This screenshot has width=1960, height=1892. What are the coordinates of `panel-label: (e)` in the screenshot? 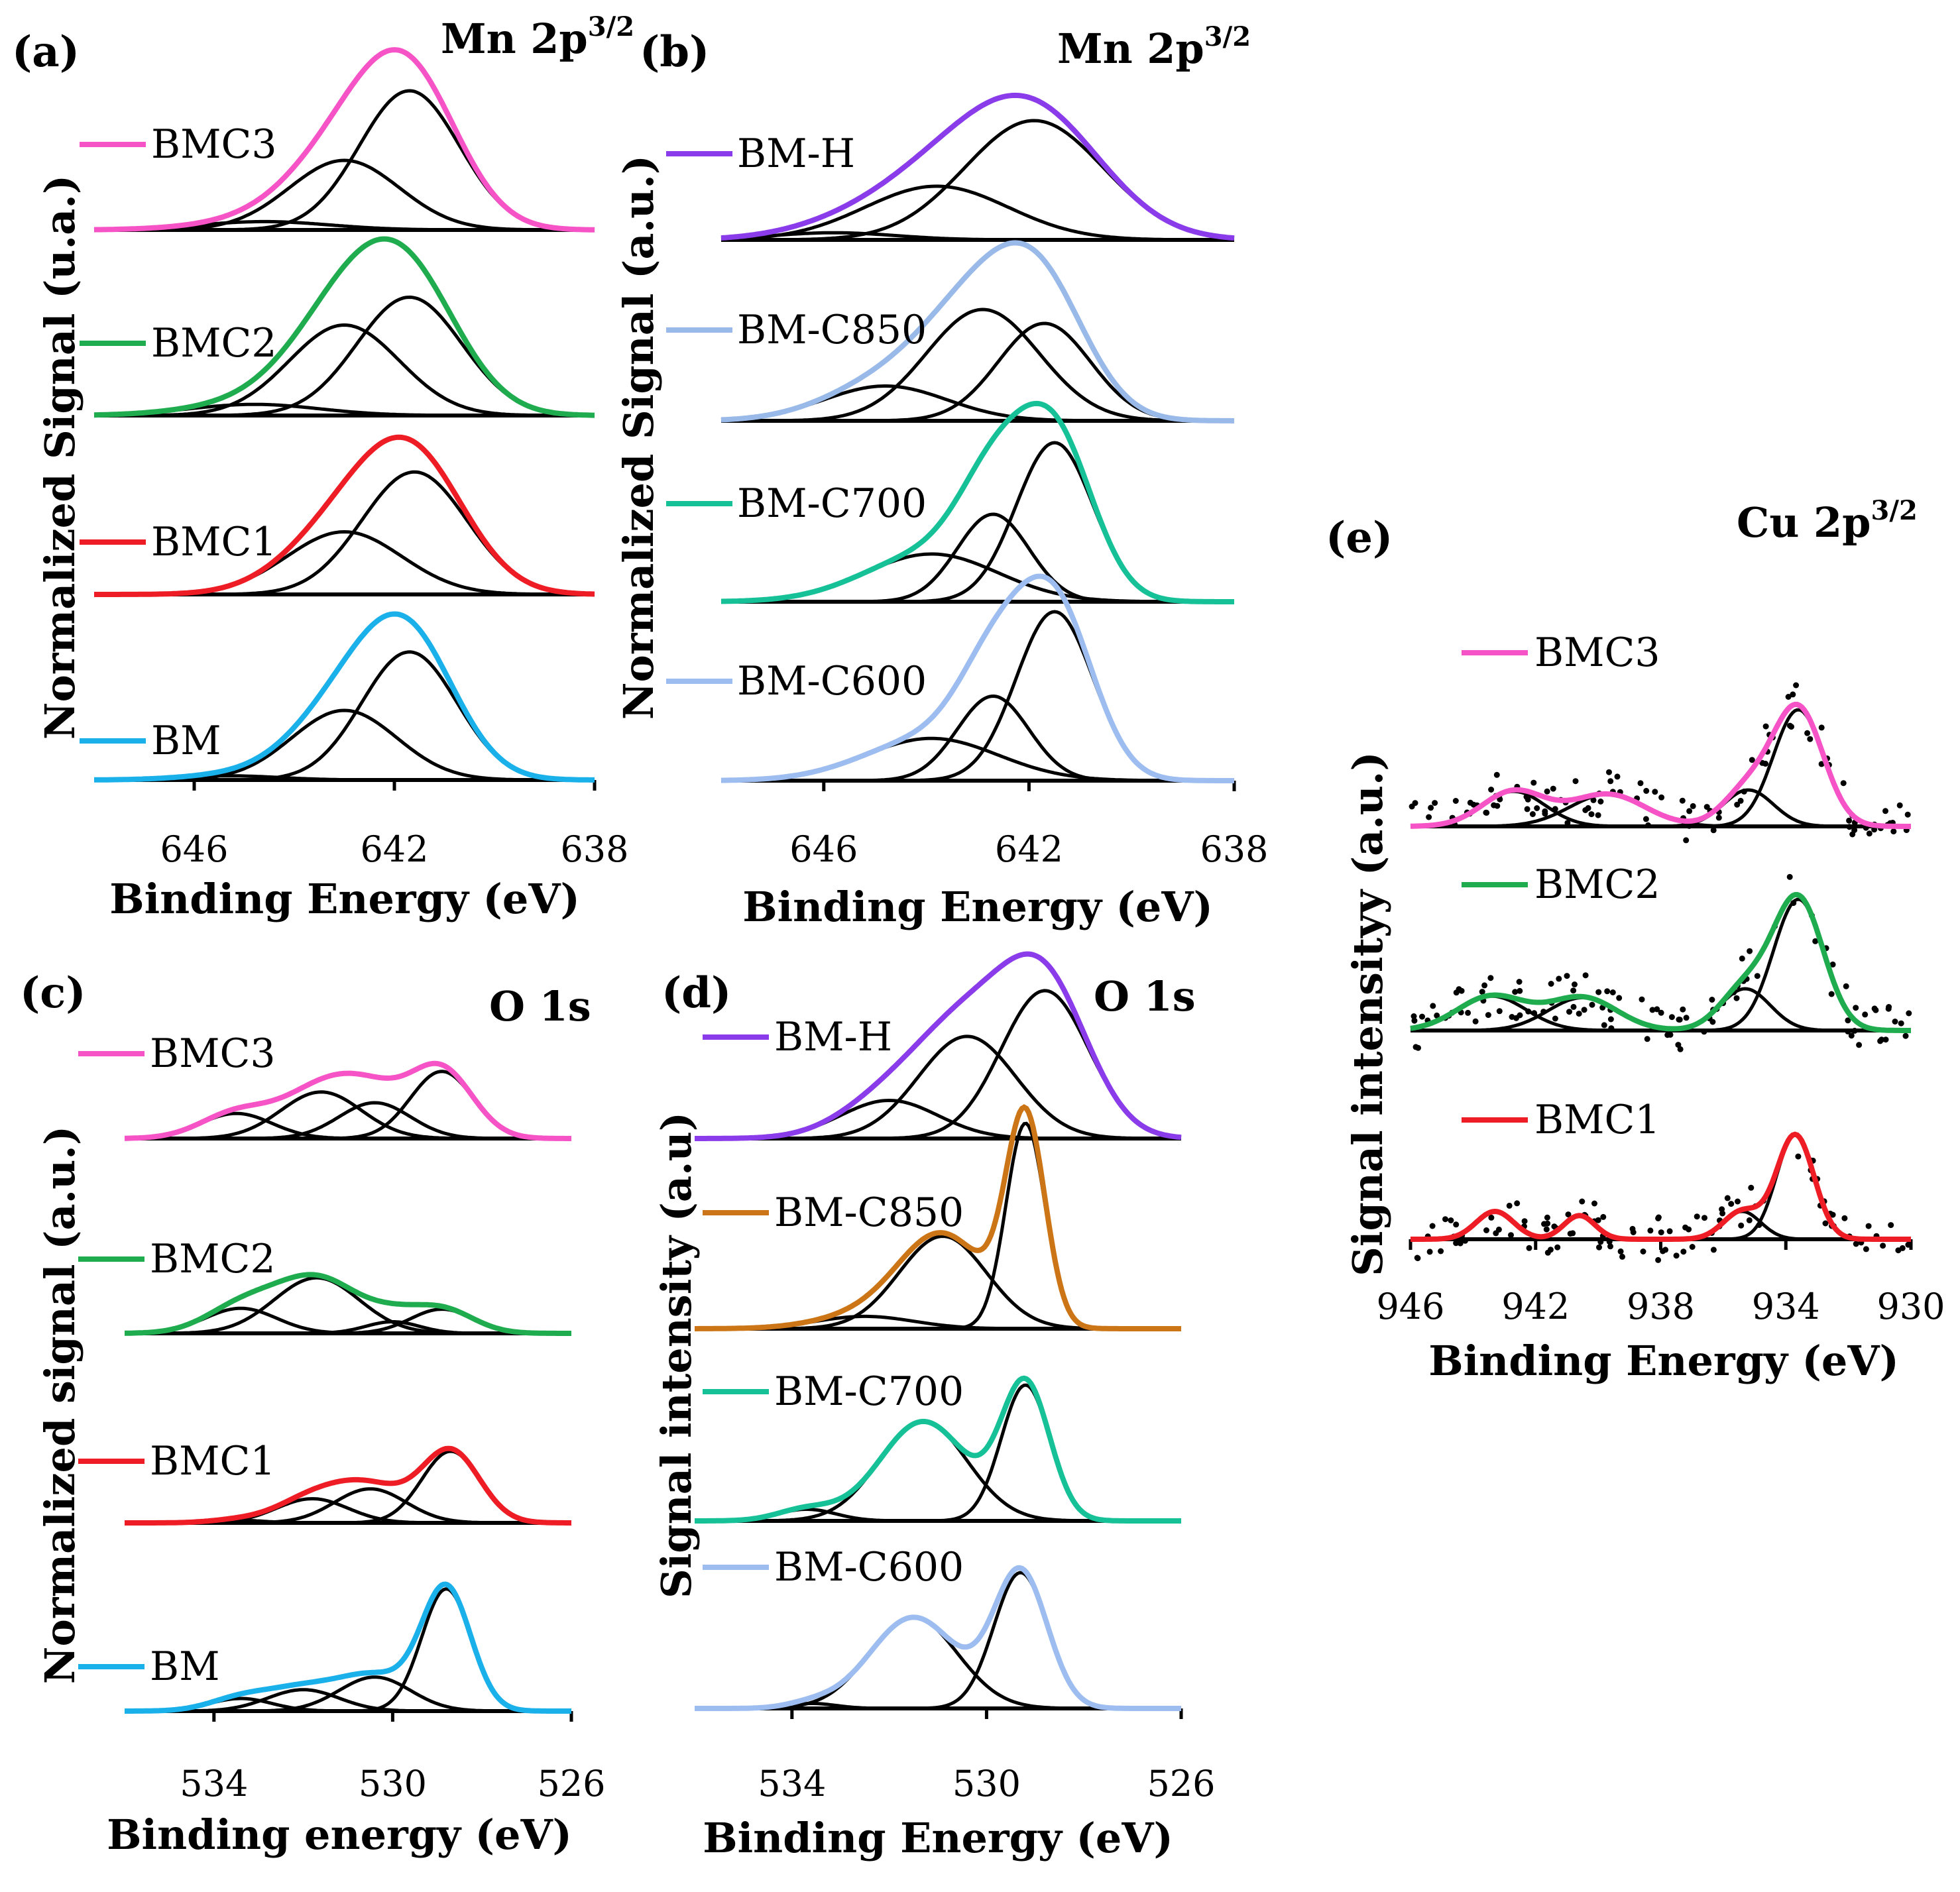 It's located at (1359, 538).